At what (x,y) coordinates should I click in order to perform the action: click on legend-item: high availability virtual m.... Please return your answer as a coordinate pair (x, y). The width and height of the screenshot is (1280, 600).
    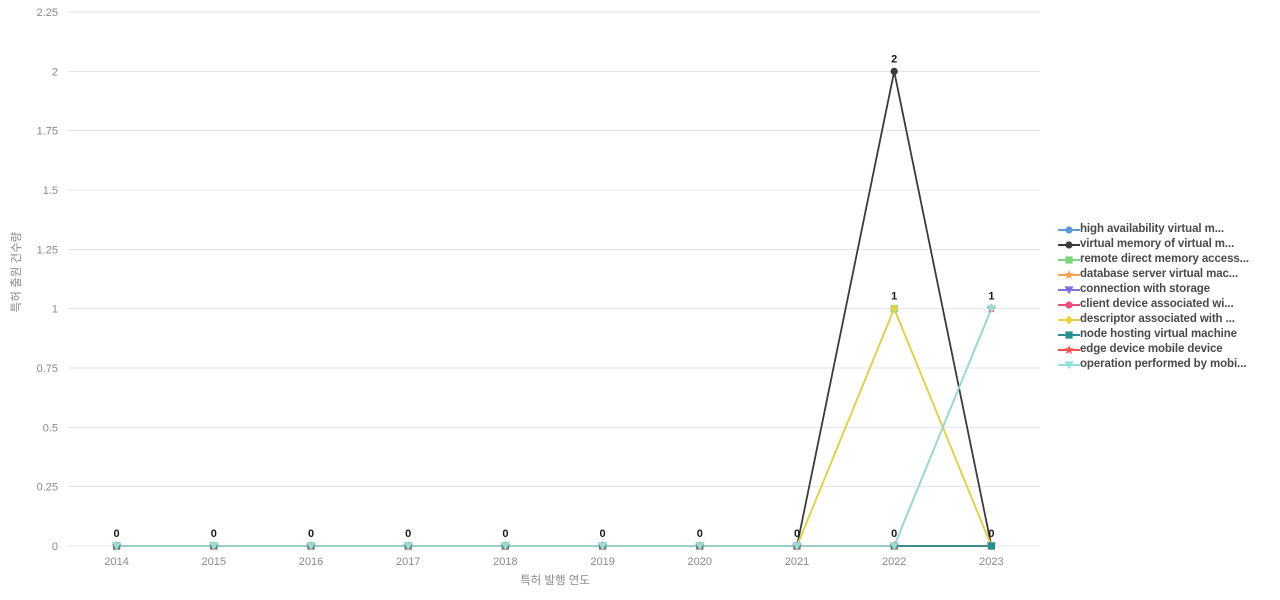
    Looking at the image, I should click on (1167, 229).